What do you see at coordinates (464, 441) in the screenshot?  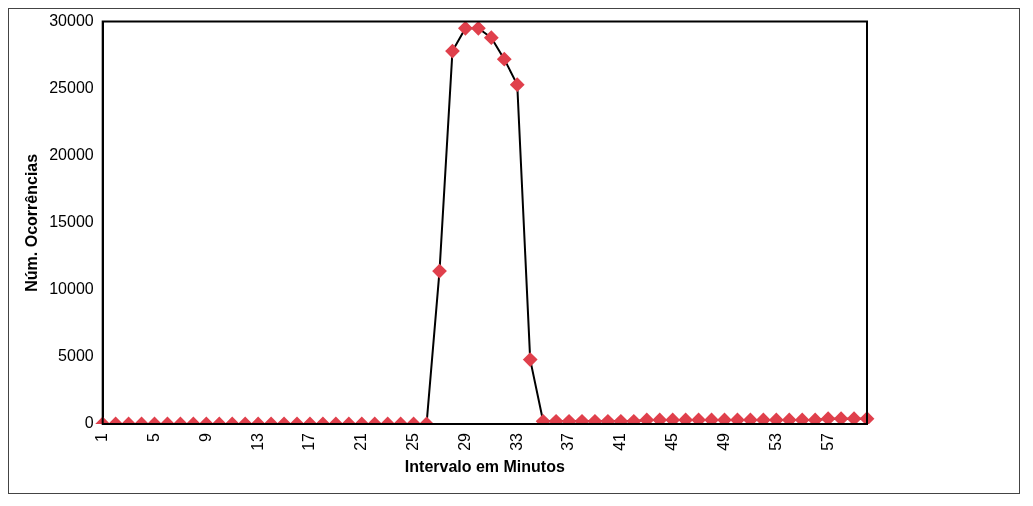 I see `x-tick-label: 29` at bounding box center [464, 441].